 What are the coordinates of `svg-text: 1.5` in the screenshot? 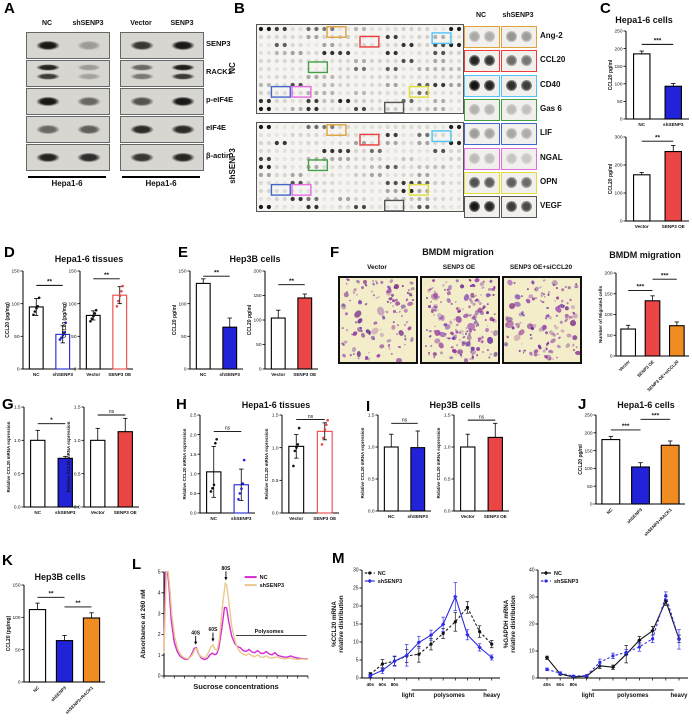 It's located at (17, 408).